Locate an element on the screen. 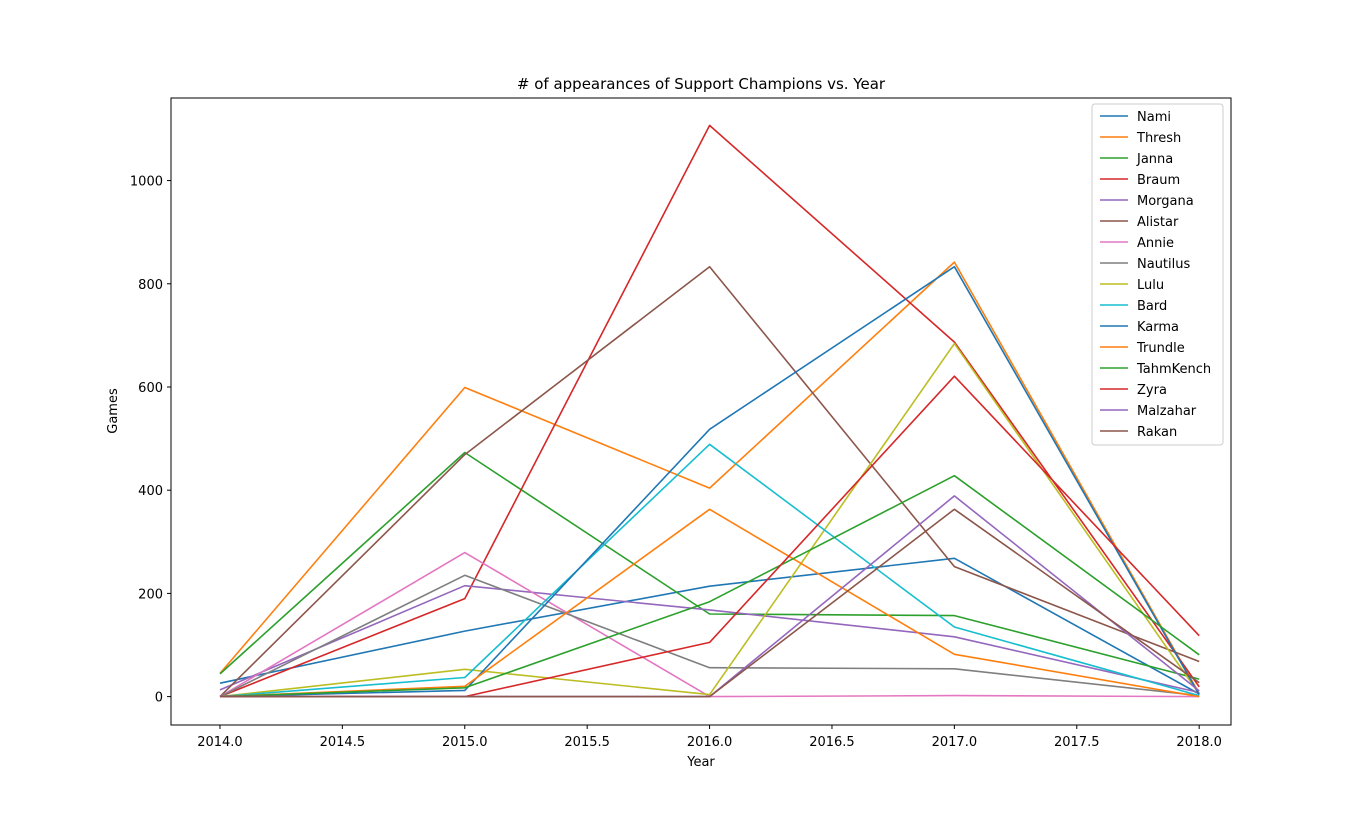  x-tick-label: 2016.5 is located at coordinates (832, 742).